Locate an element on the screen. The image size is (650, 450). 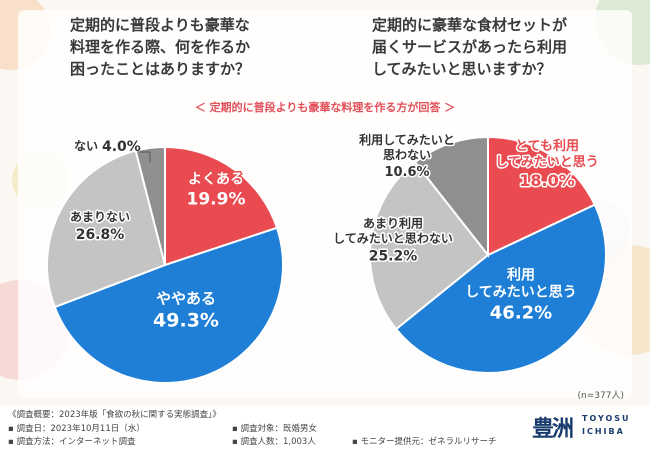
chart1-slice-name-3: あまりない is located at coordinates (100, 217).